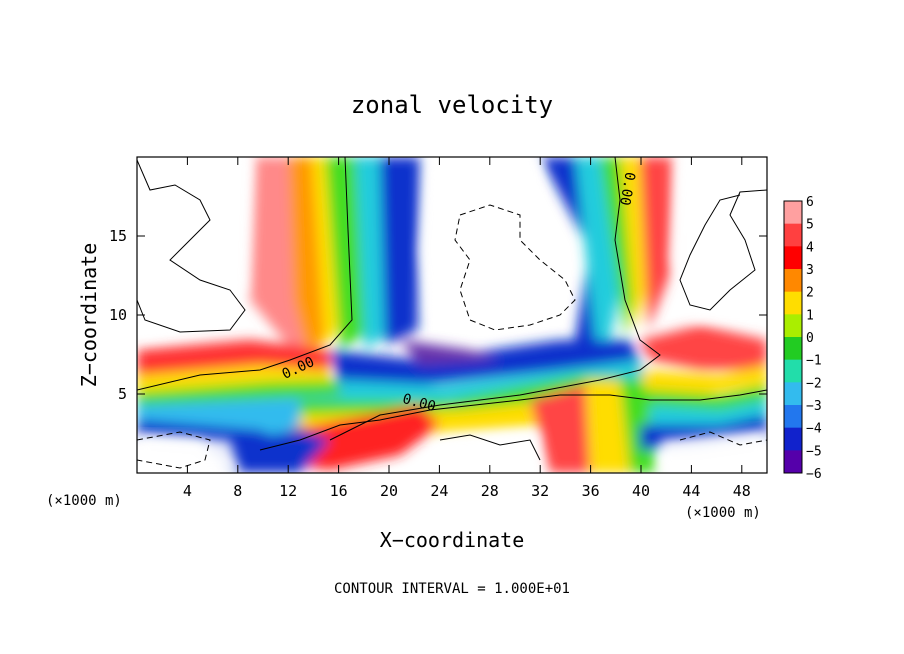  Describe the element at coordinates (122, 394) in the screenshot. I see `y-tick-label: 5` at that location.